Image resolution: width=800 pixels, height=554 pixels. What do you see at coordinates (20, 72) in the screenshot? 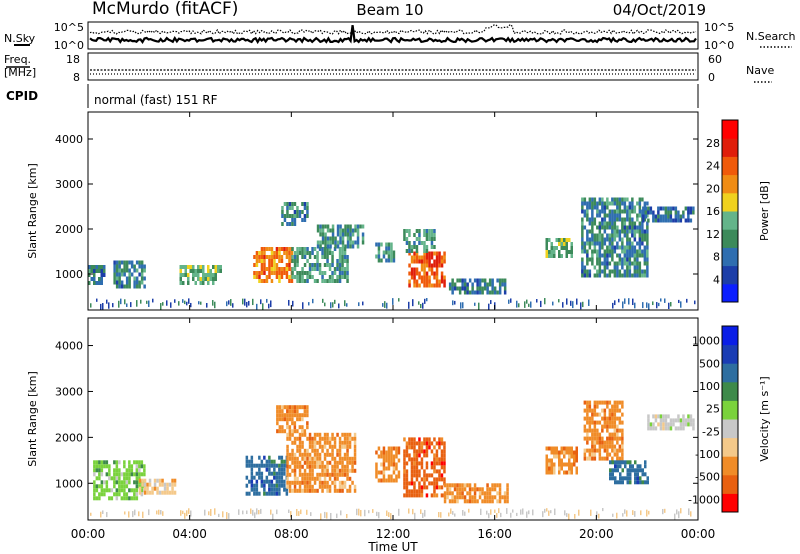
I see `freq-label-2: [MHz]` at bounding box center [20, 72].